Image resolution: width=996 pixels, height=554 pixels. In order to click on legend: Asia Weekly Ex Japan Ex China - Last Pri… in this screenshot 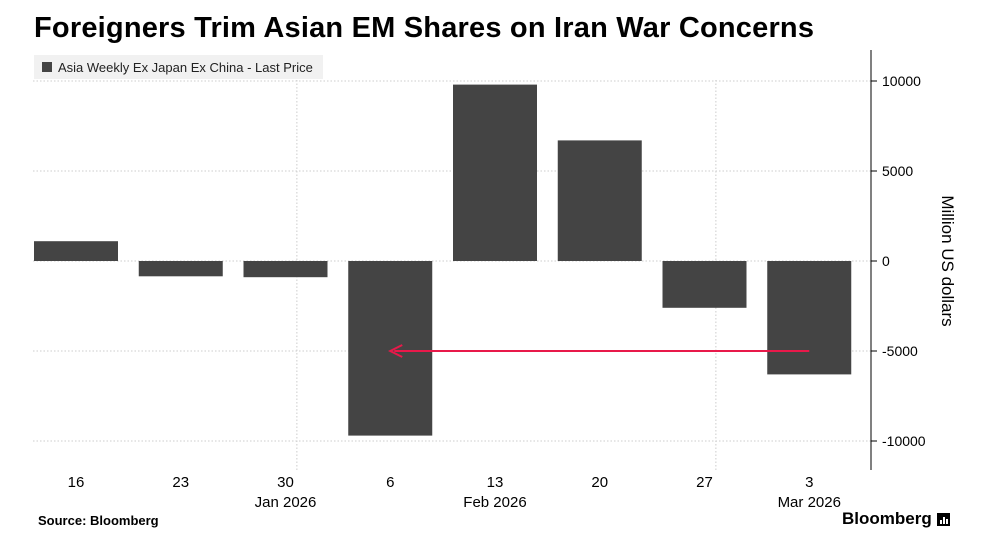, I will do `click(178, 67)`.